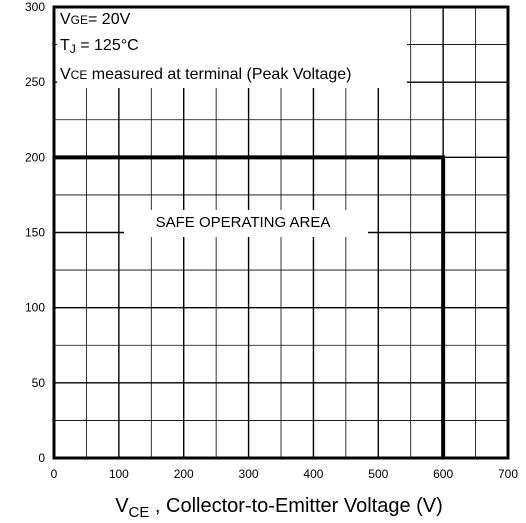  What do you see at coordinates (35, 7) in the screenshot?
I see `y-tick-label: 300` at bounding box center [35, 7].